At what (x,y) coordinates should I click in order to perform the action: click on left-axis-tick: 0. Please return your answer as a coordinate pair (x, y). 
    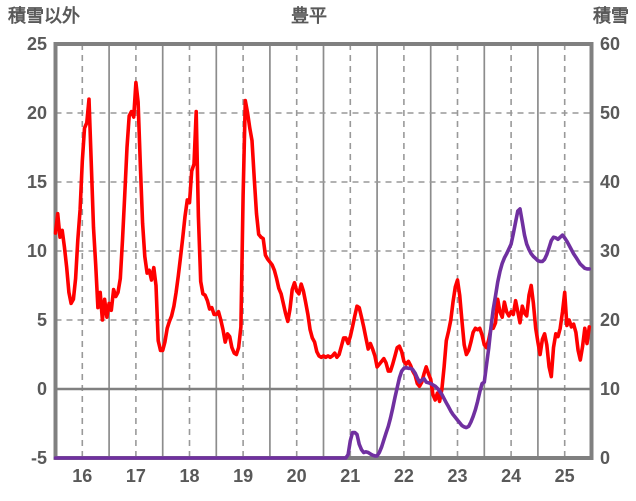
    Looking at the image, I should click on (41, 389).